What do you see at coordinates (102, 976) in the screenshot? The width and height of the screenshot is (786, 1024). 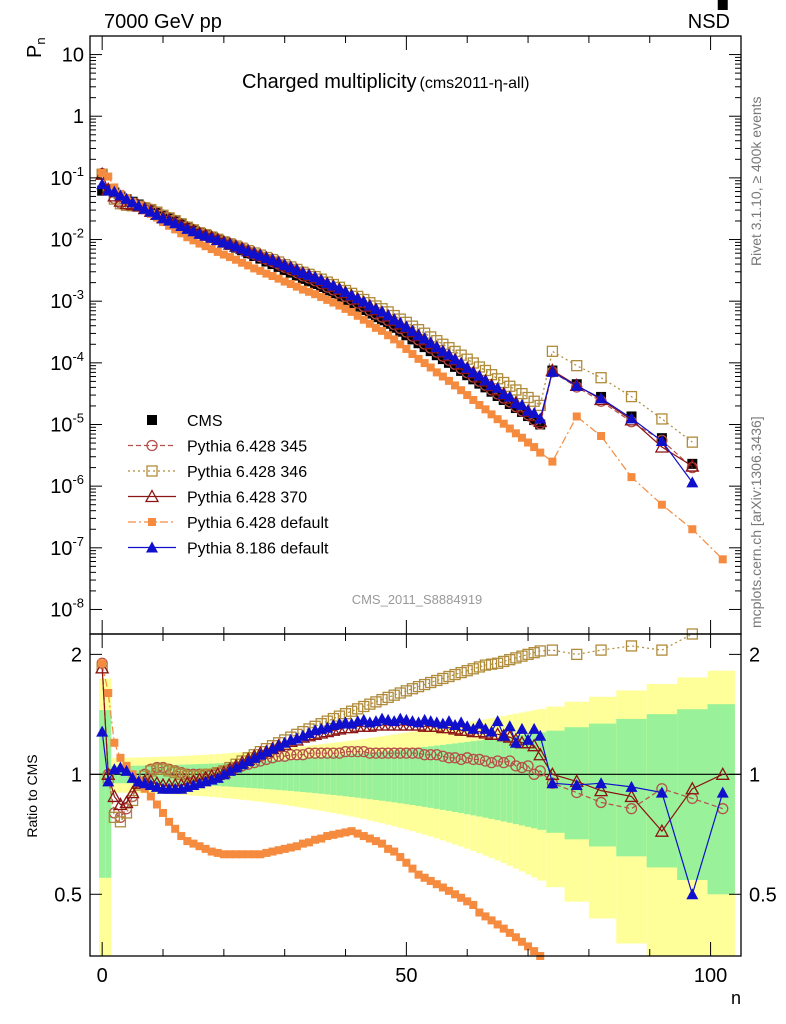 I see `x-tick-label: 0` at bounding box center [102, 976].